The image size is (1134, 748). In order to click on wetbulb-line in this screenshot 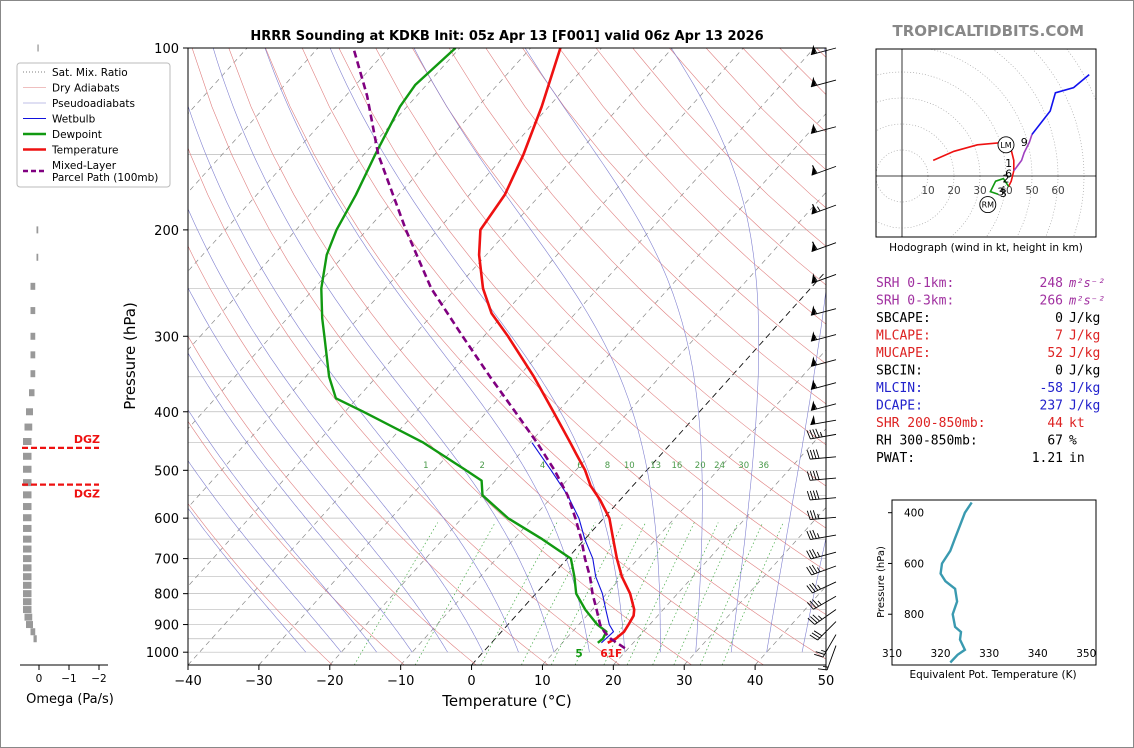, I will do `click(573, 543)`.